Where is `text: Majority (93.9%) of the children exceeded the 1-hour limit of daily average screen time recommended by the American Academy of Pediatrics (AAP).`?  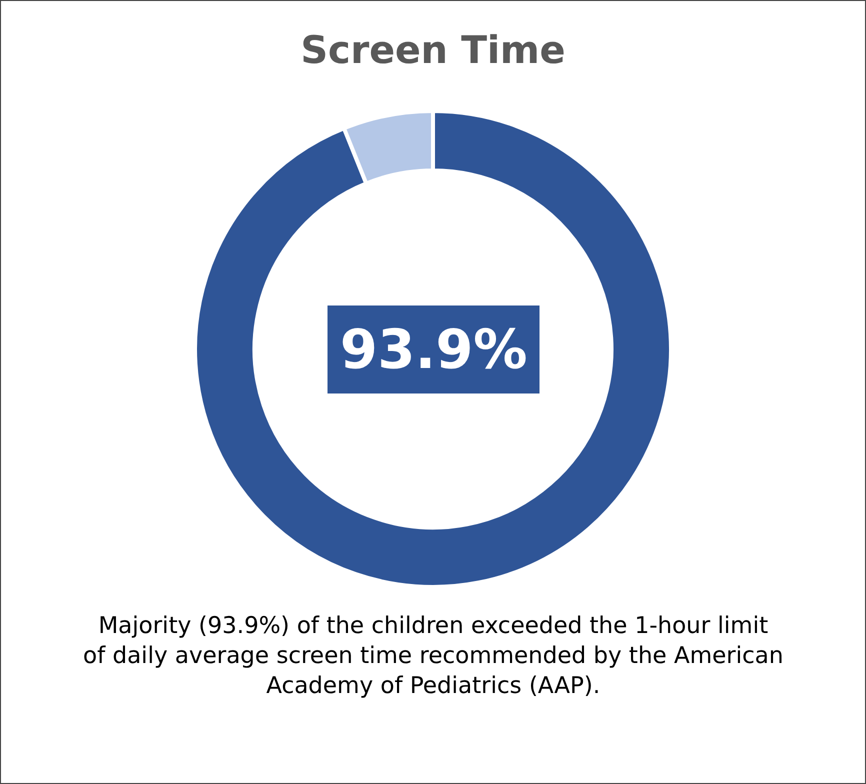
text: Majority (93.9%) of the children exceeded the 1-hour limit of daily average screen time recommended by the American Academy of Pediatrics (AAP). is located at coordinates (433, 656).